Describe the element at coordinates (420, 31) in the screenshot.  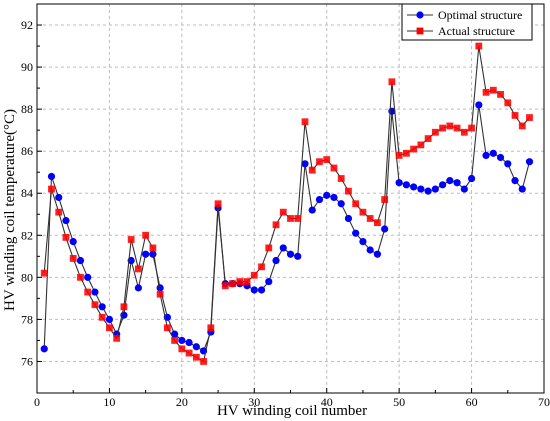
I see `legend-marker` at that location.